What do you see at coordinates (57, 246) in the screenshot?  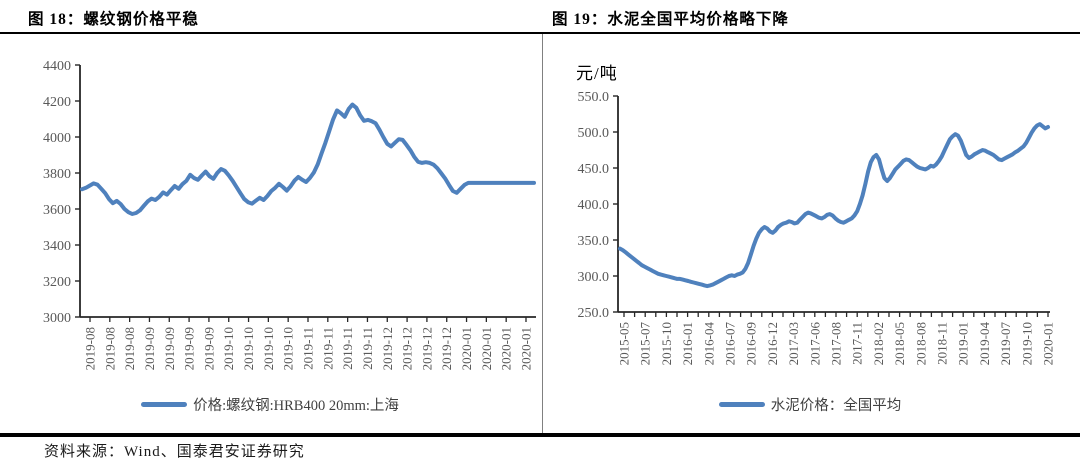 I see `y-tick-label: 3400` at bounding box center [57, 246].